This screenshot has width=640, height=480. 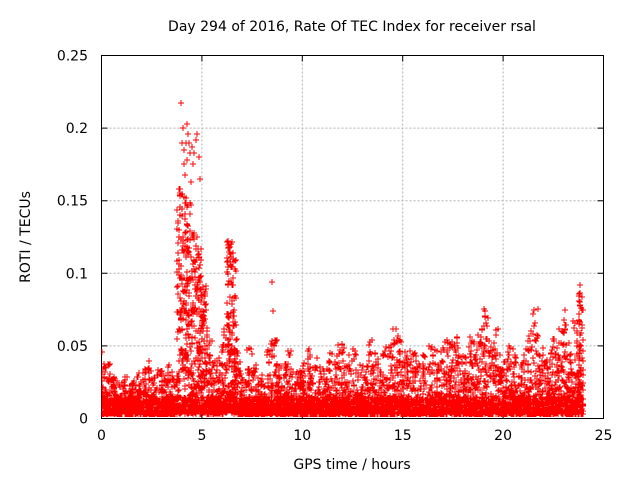 I want to click on x-tick-label: 5, so click(x=201, y=436).